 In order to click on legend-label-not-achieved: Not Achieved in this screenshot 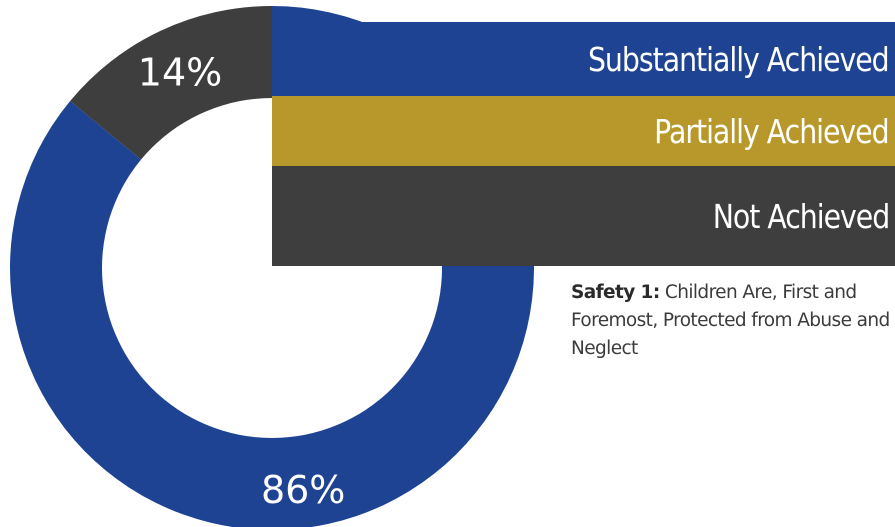, I will do `click(801, 216)`.